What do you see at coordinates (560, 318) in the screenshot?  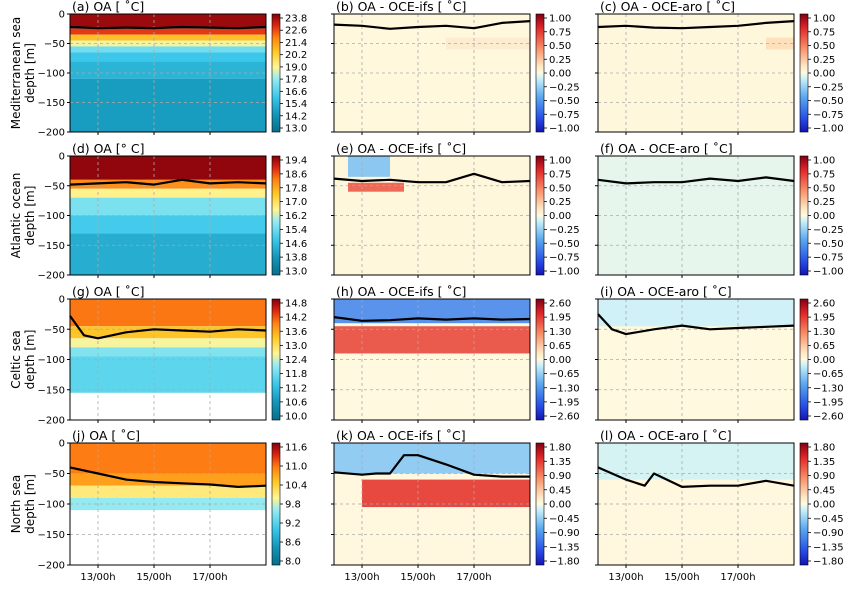 I see `colorbar-tick-label: 1.95` at bounding box center [560, 318].